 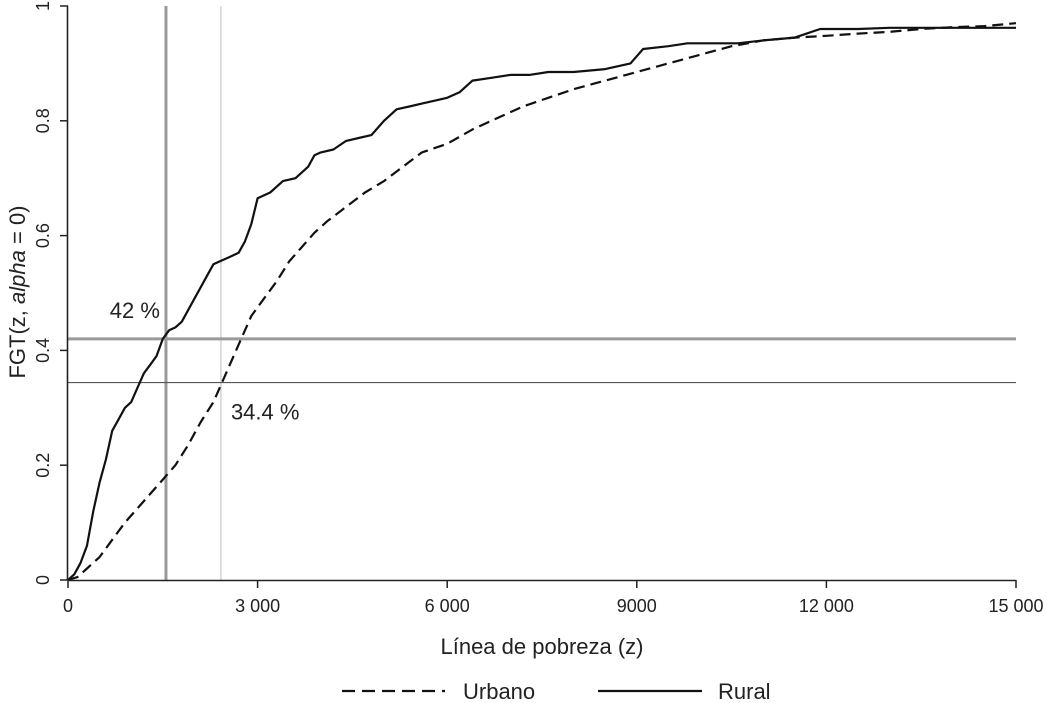 What do you see at coordinates (43, 350) in the screenshot?
I see `y-tick-label: 0.4` at bounding box center [43, 350].